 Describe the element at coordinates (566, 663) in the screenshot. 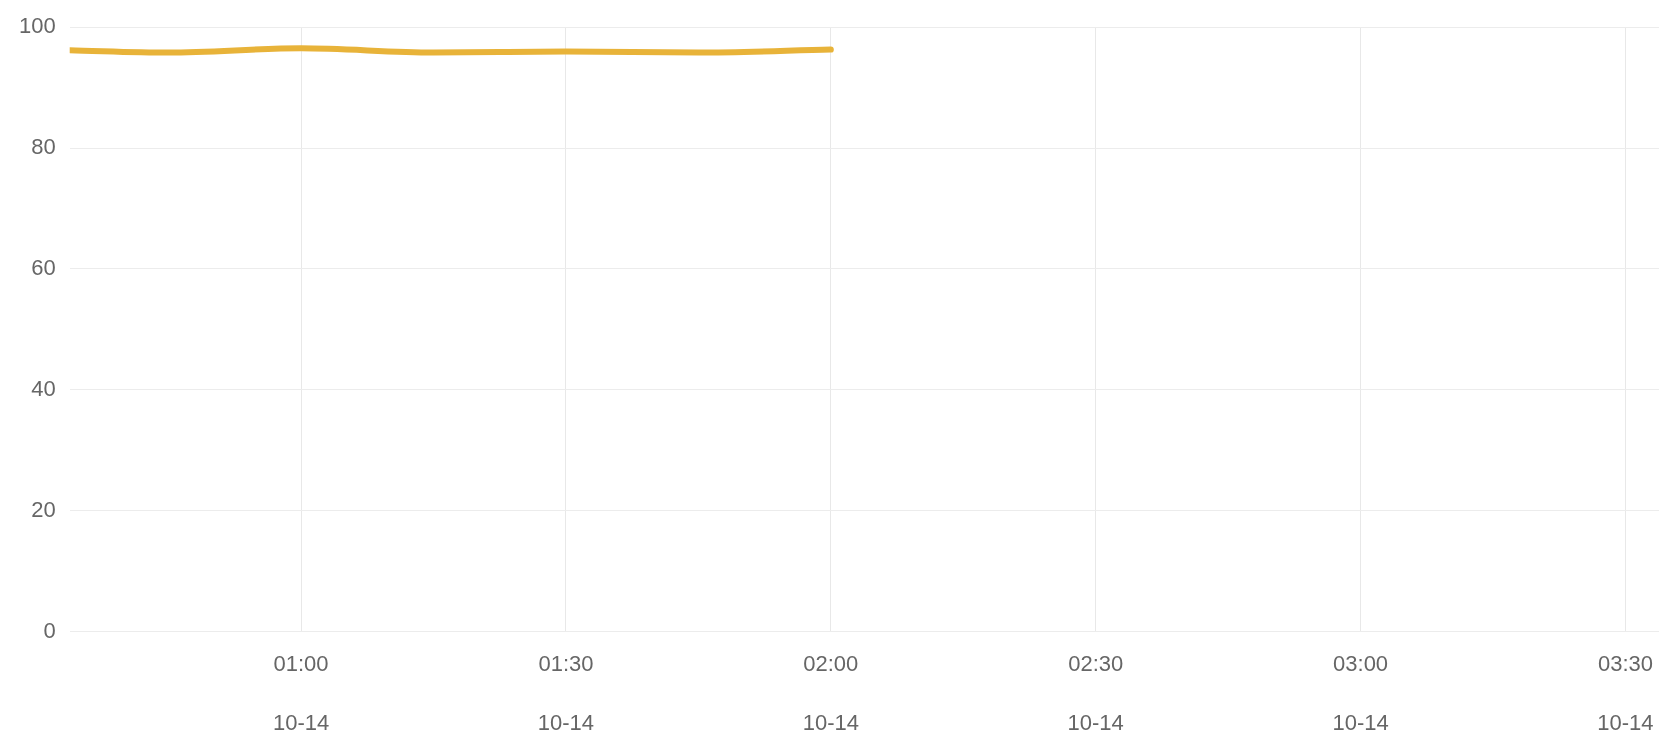

I see `x-tick-label: 01:30` at that location.